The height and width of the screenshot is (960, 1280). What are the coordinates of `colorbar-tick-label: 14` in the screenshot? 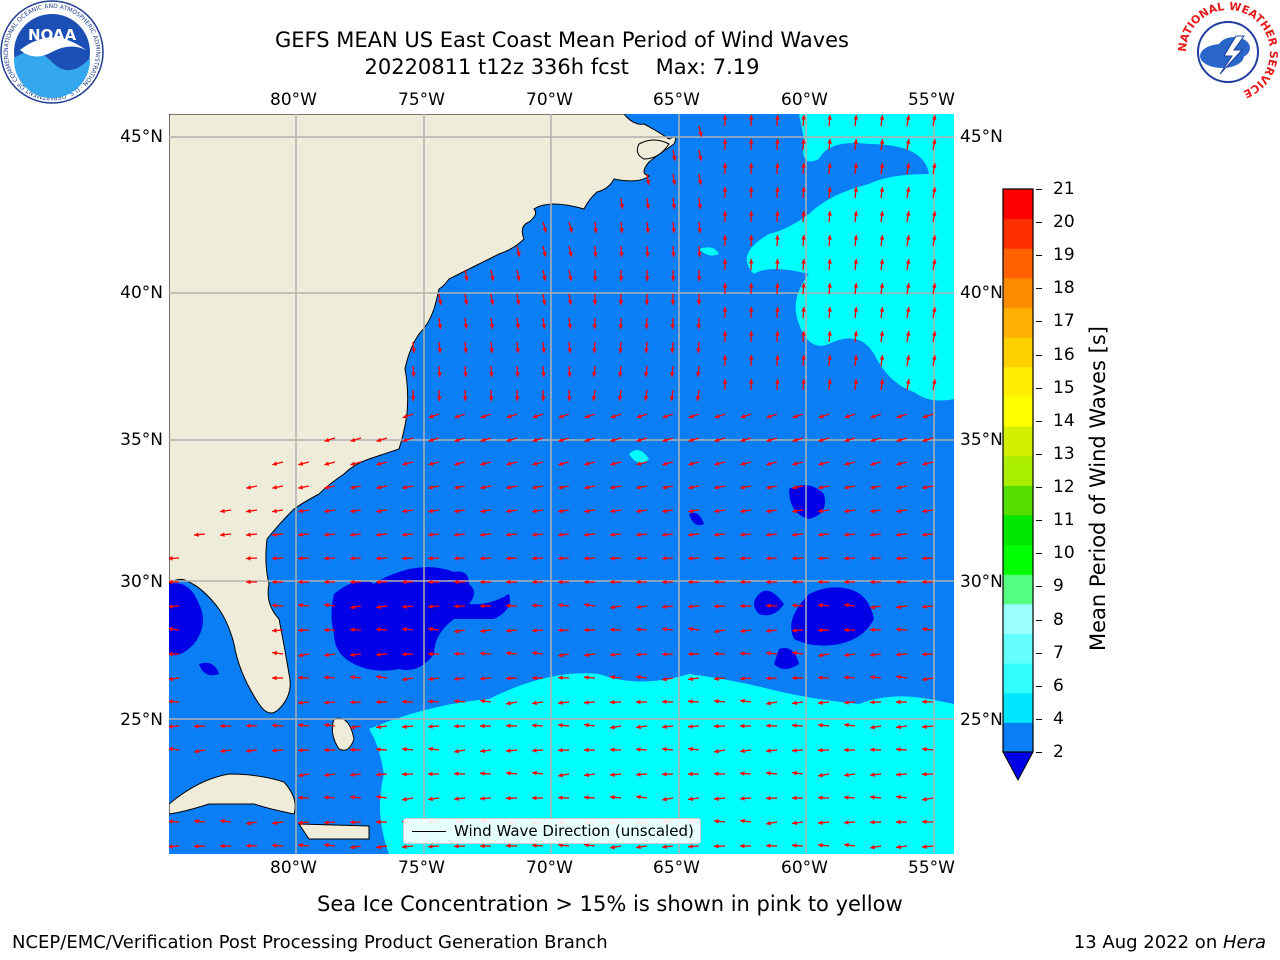 It's located at (1064, 420).